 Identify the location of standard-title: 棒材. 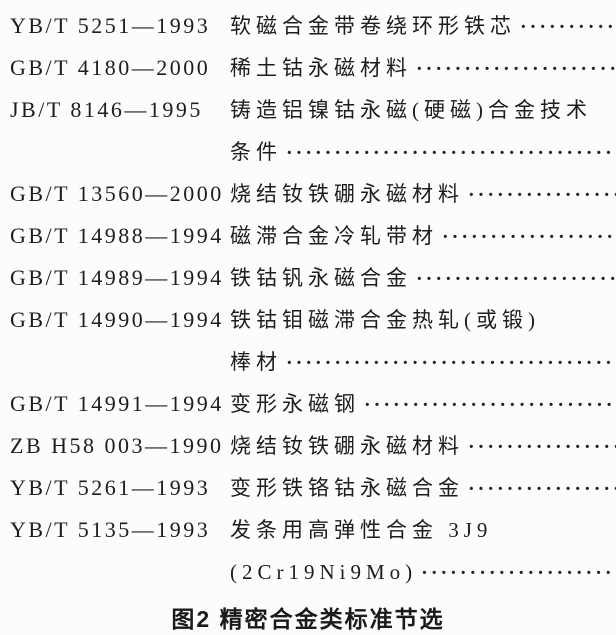
(256, 362).